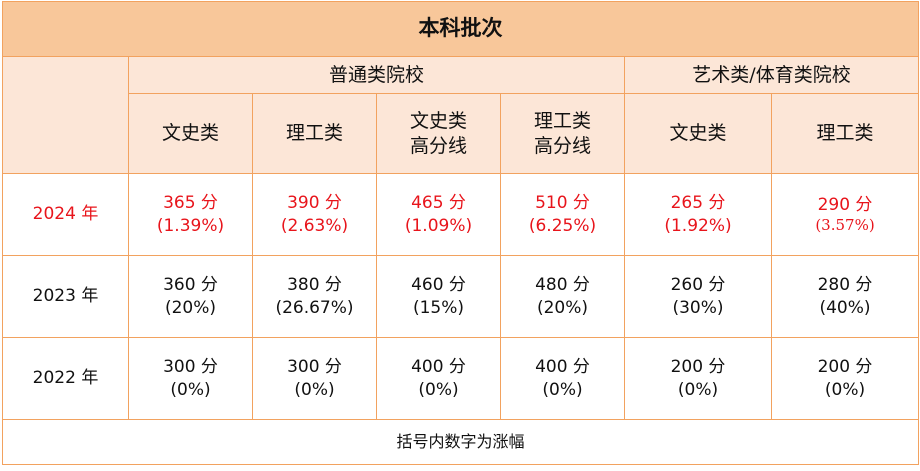 The width and height of the screenshot is (920, 471). I want to click on corner-cell, so click(65, 115).